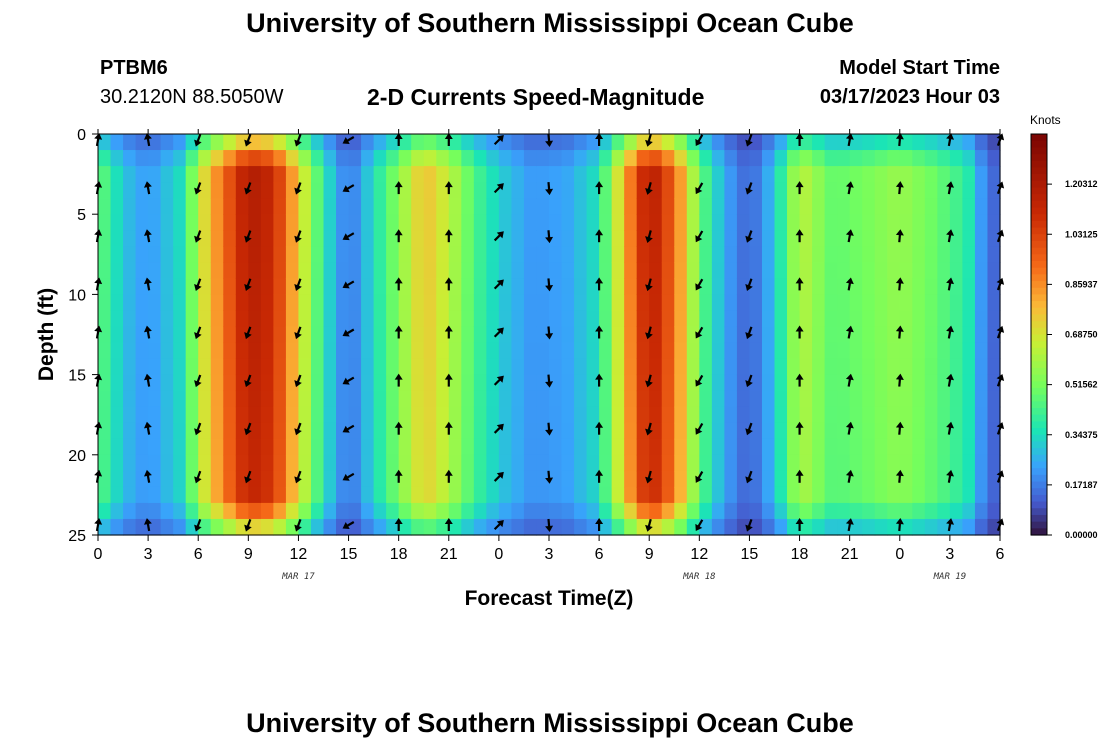 The width and height of the screenshot is (1100, 750). Describe the element at coordinates (449, 554) in the screenshot. I see `x-tick-label: 21` at that location.